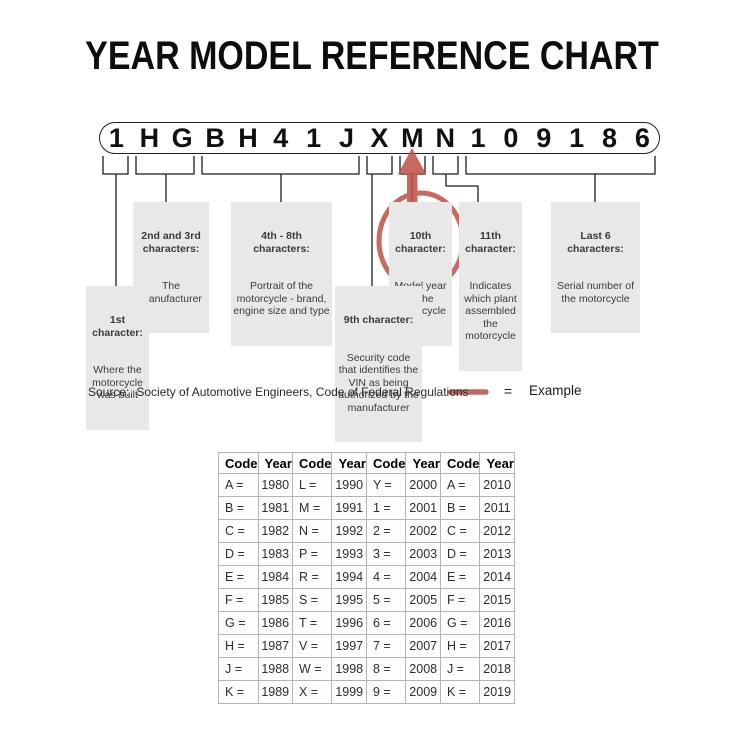 This screenshot has width=744, height=755. What do you see at coordinates (423, 692) in the screenshot?
I see `year-cell: 2009` at bounding box center [423, 692].